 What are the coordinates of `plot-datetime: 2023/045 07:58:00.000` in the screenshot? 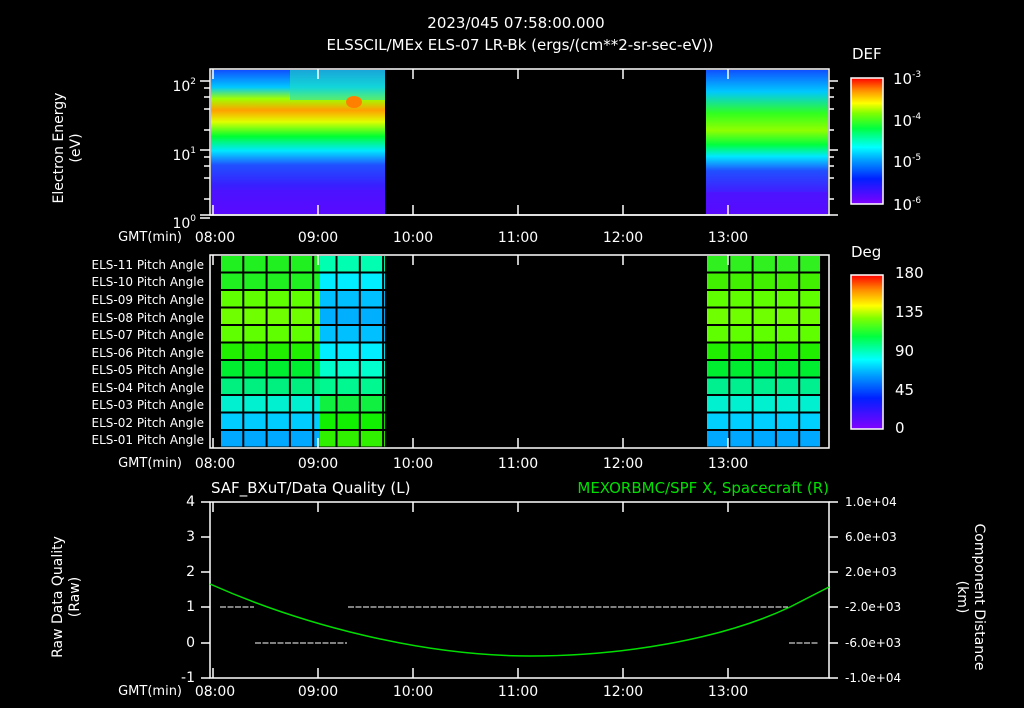 It's located at (516, 23).